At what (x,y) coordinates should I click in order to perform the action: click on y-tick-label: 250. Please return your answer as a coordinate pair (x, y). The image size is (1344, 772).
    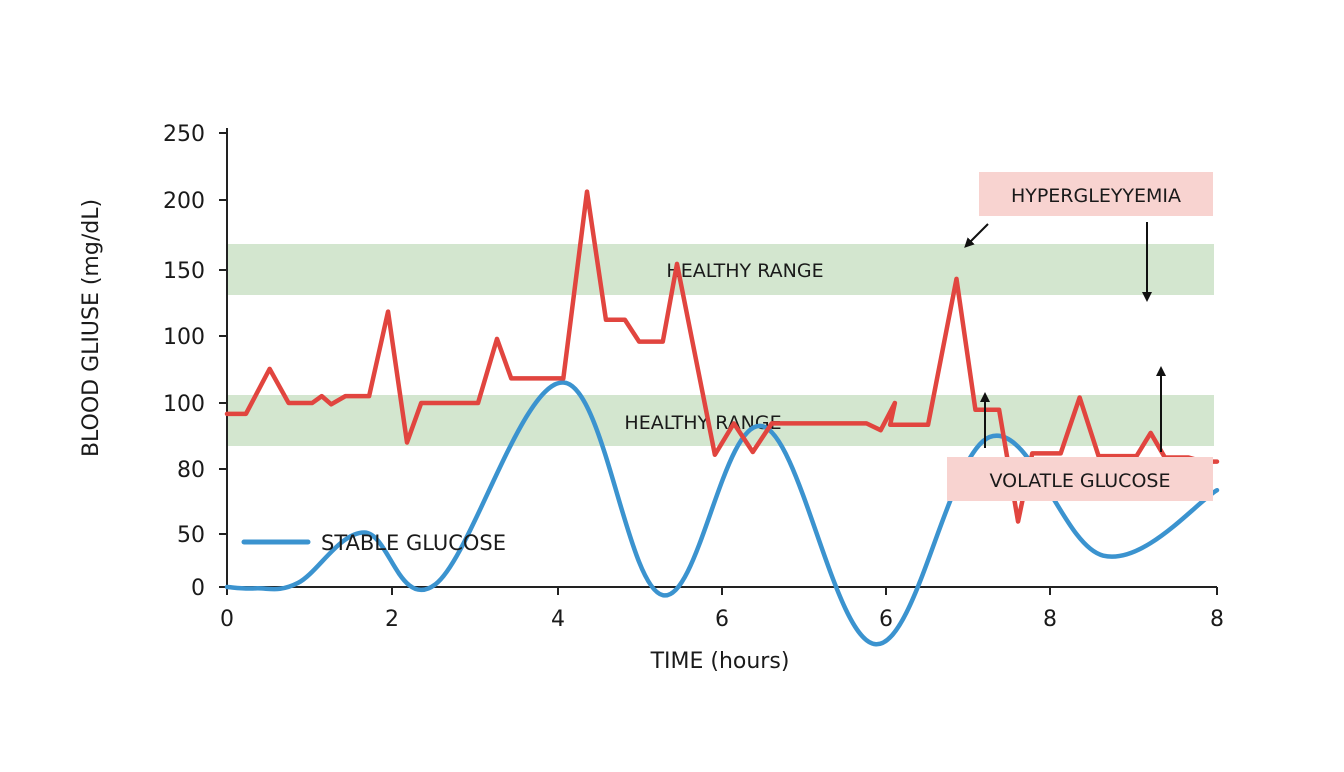
    Looking at the image, I should click on (184, 134).